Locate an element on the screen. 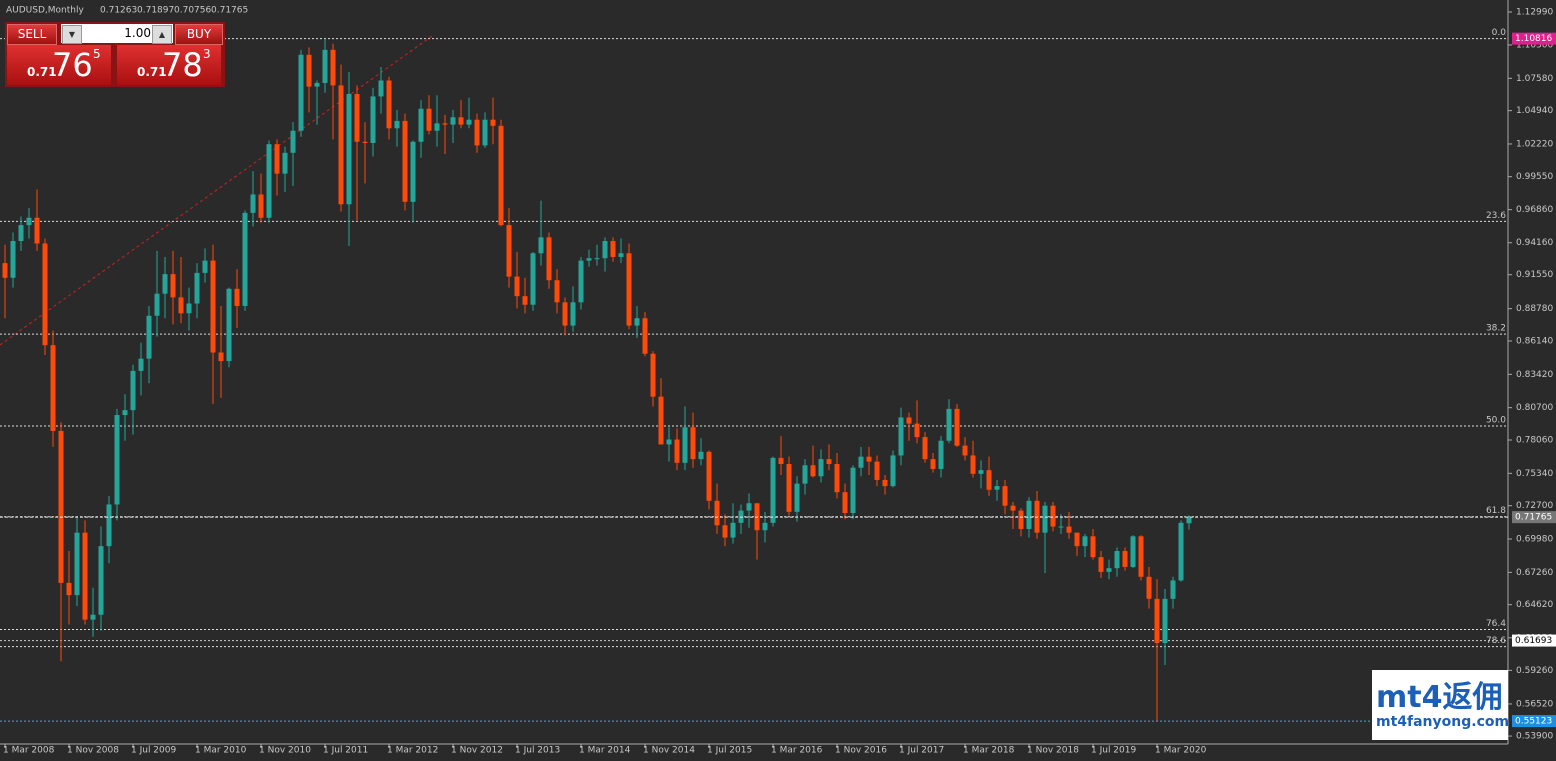  bid-price: 0.71 76 5 is located at coordinates (59, 65).